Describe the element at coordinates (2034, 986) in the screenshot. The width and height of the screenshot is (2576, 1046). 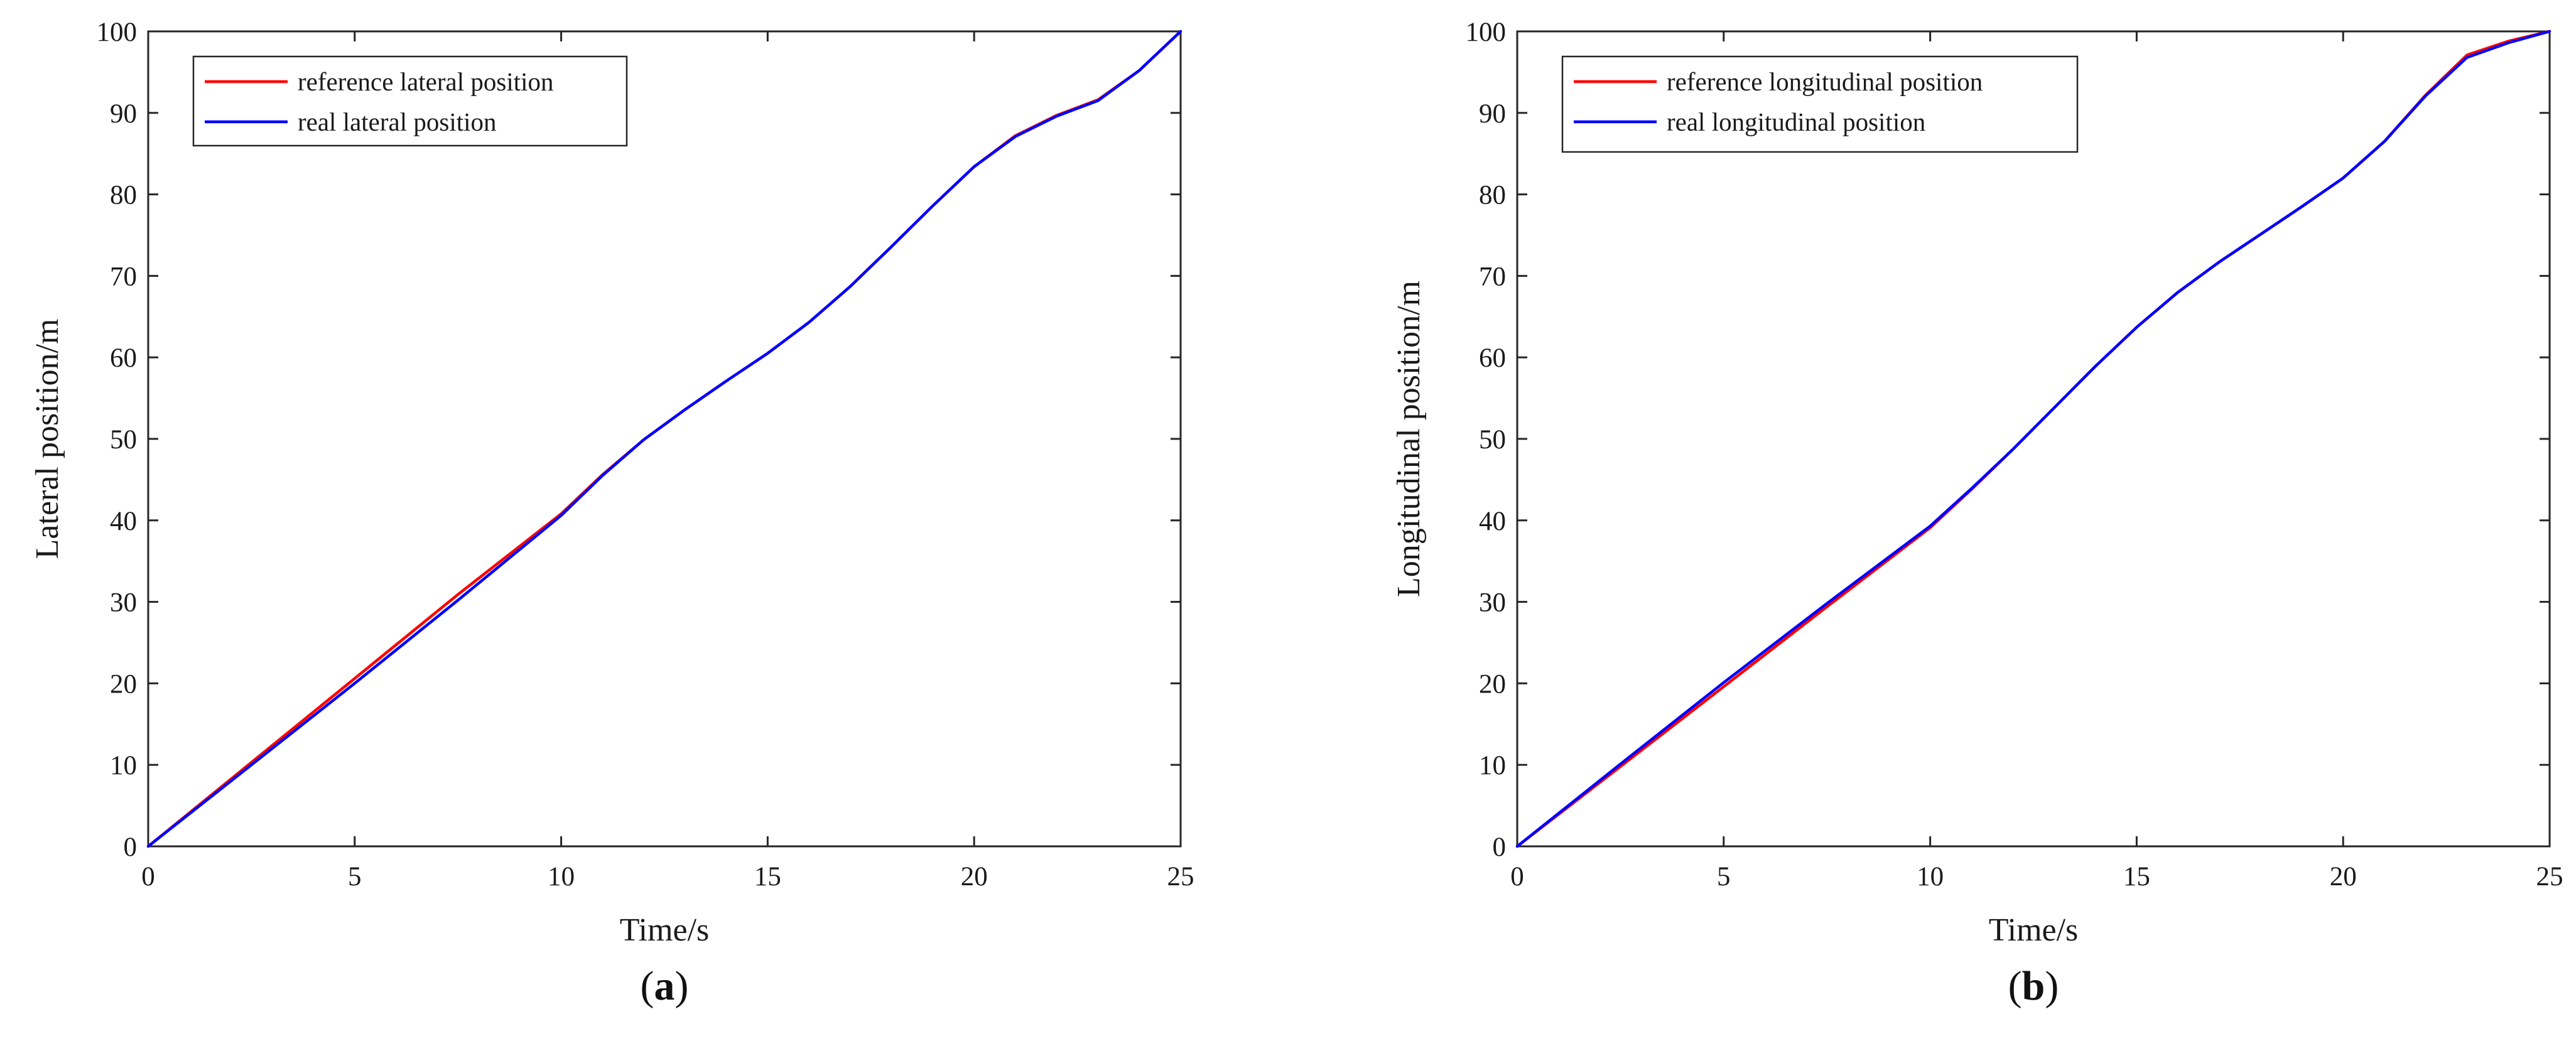
I see `subfigure-label: (b)` at that location.